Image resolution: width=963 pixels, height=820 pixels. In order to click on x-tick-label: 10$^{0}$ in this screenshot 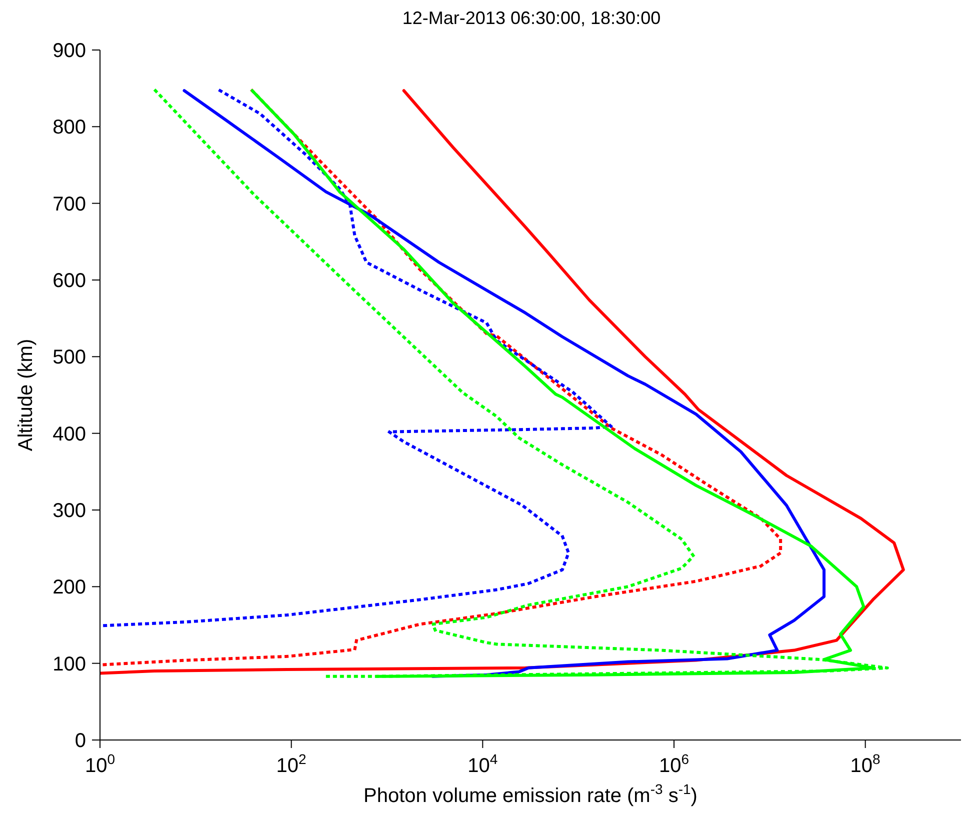, I will do `click(100, 764)`.